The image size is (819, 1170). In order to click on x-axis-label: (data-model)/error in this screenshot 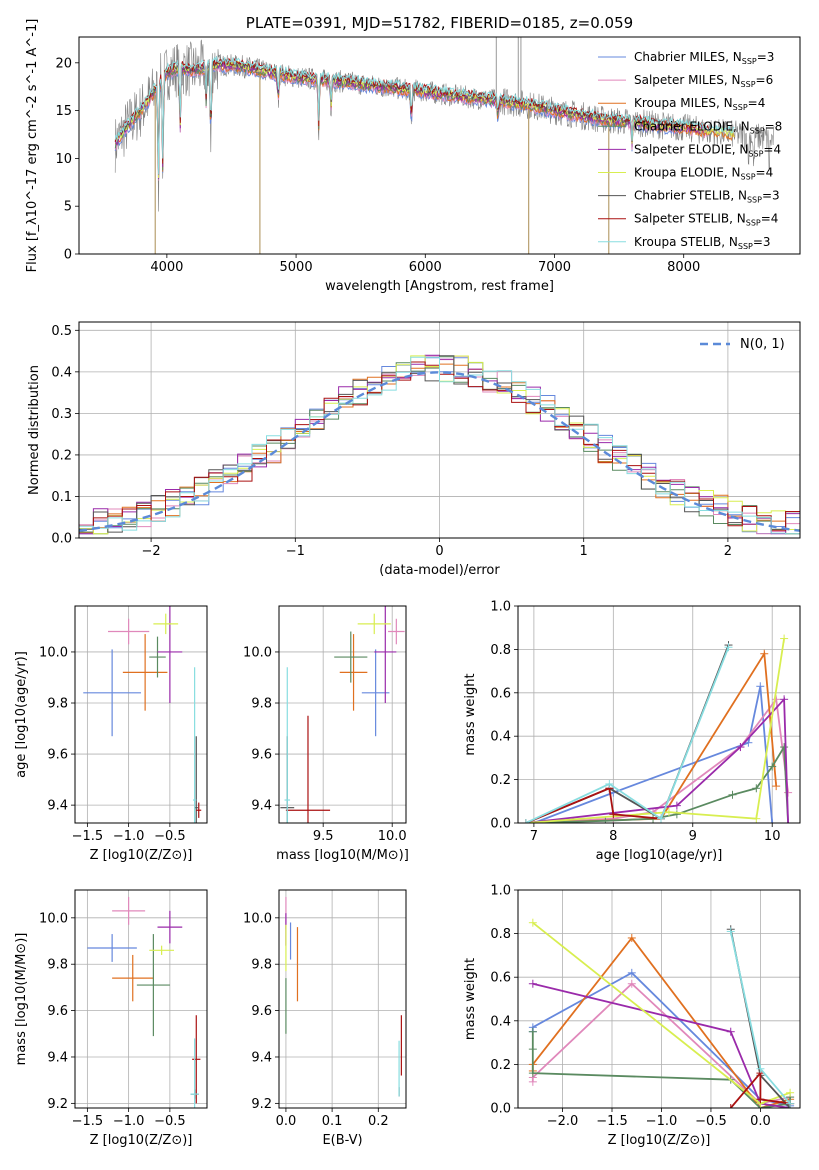, I will do `click(439, 570)`.